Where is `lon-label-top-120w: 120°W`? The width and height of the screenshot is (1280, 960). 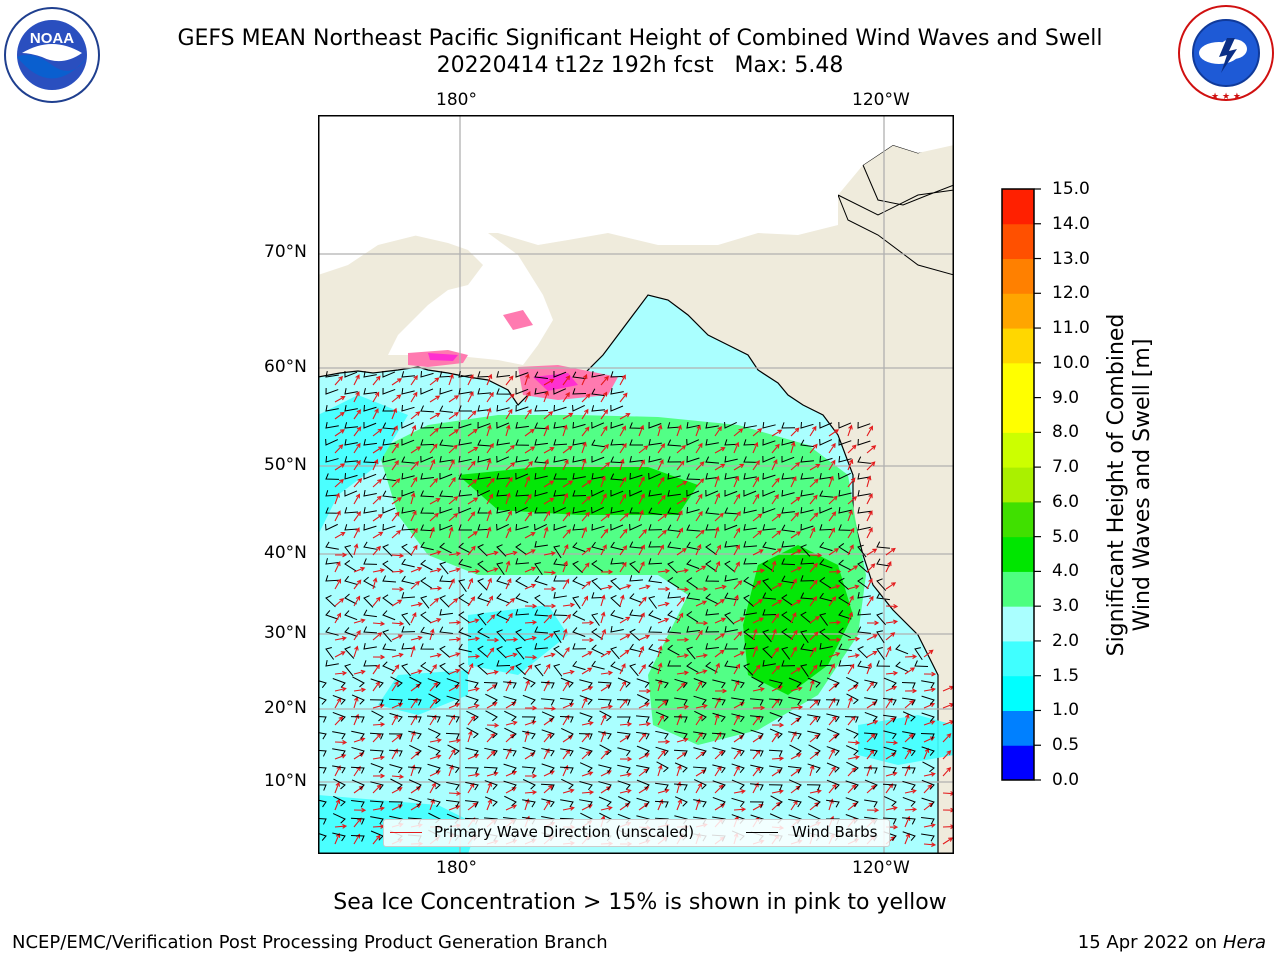 lon-label-top-120w: 120°W is located at coordinates (881, 100).